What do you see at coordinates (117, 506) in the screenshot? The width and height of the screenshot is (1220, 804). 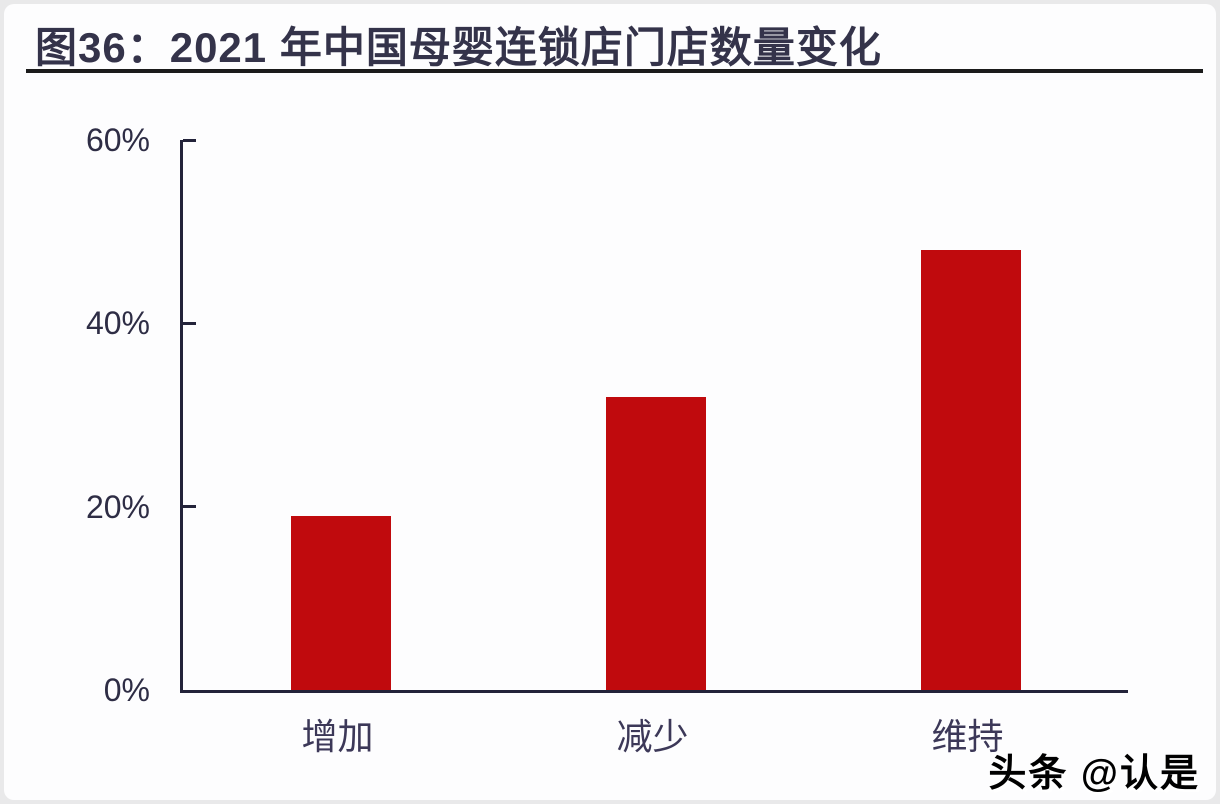 I see `y-tick-label: 20%` at bounding box center [117, 506].